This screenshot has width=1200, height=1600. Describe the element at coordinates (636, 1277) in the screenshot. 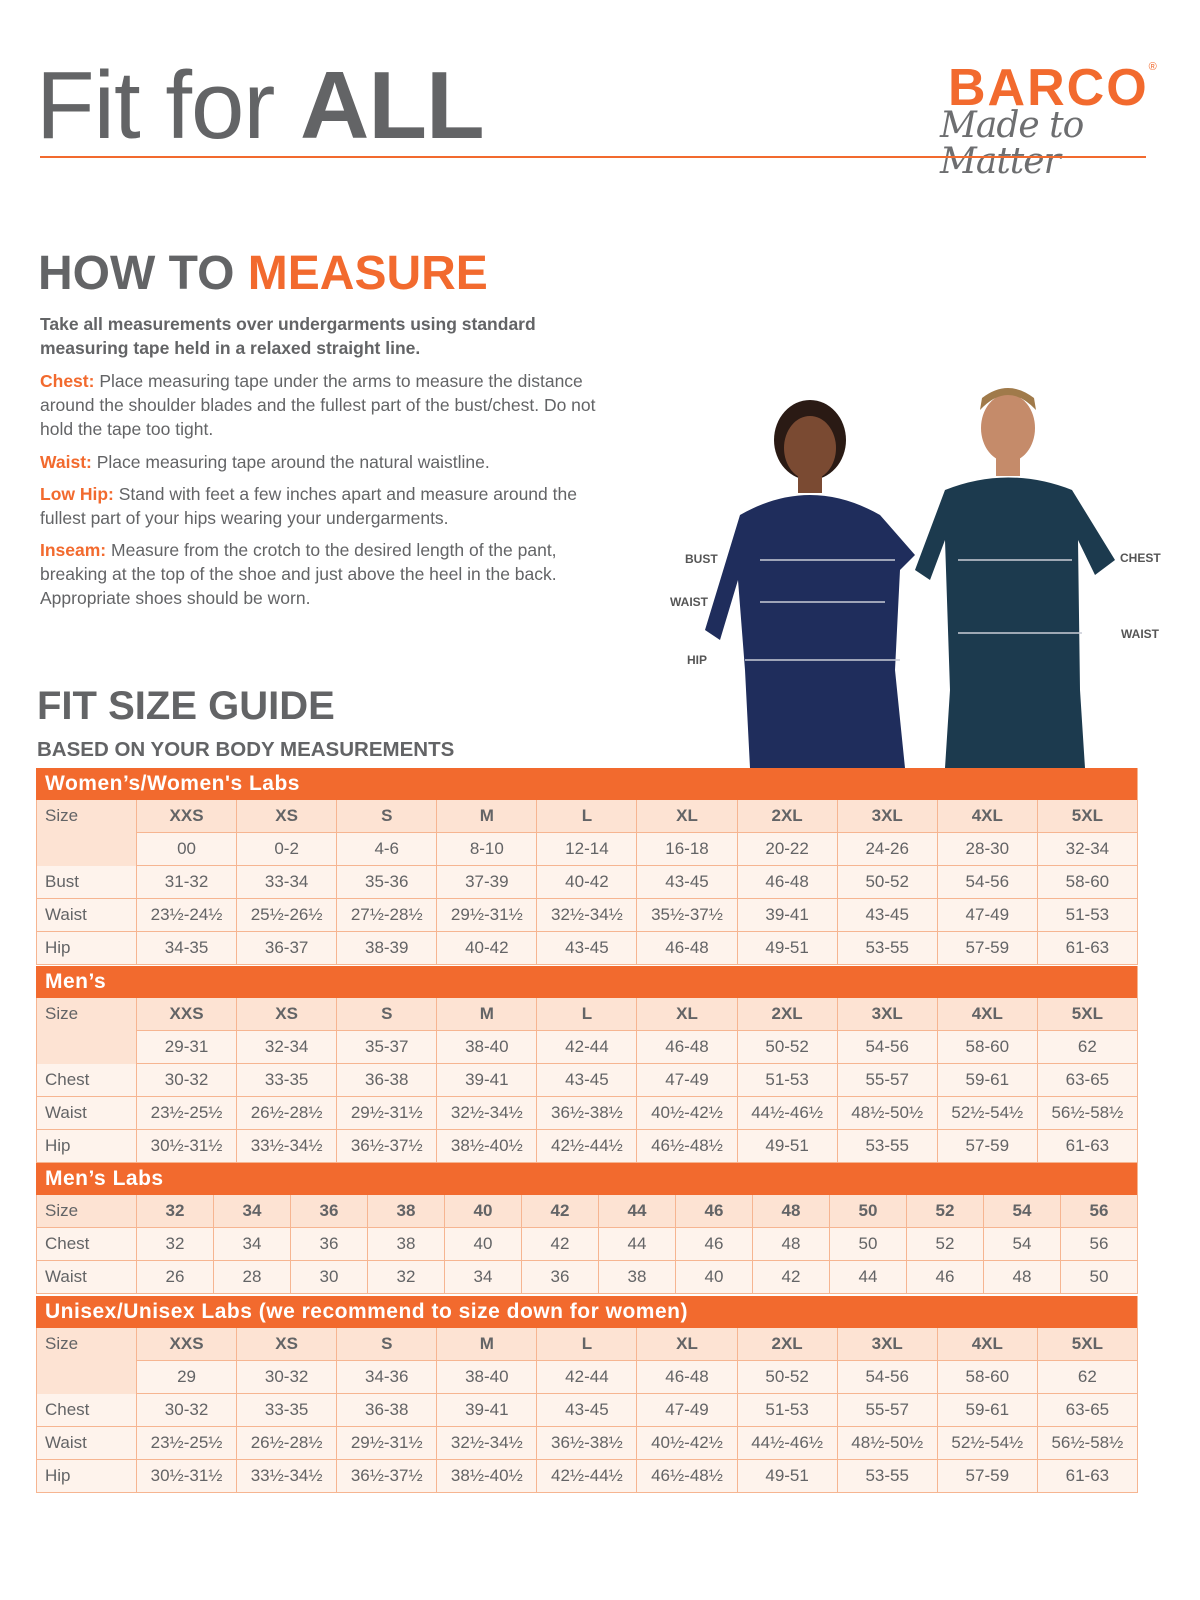

I see `measurement-cell: 38` at that location.